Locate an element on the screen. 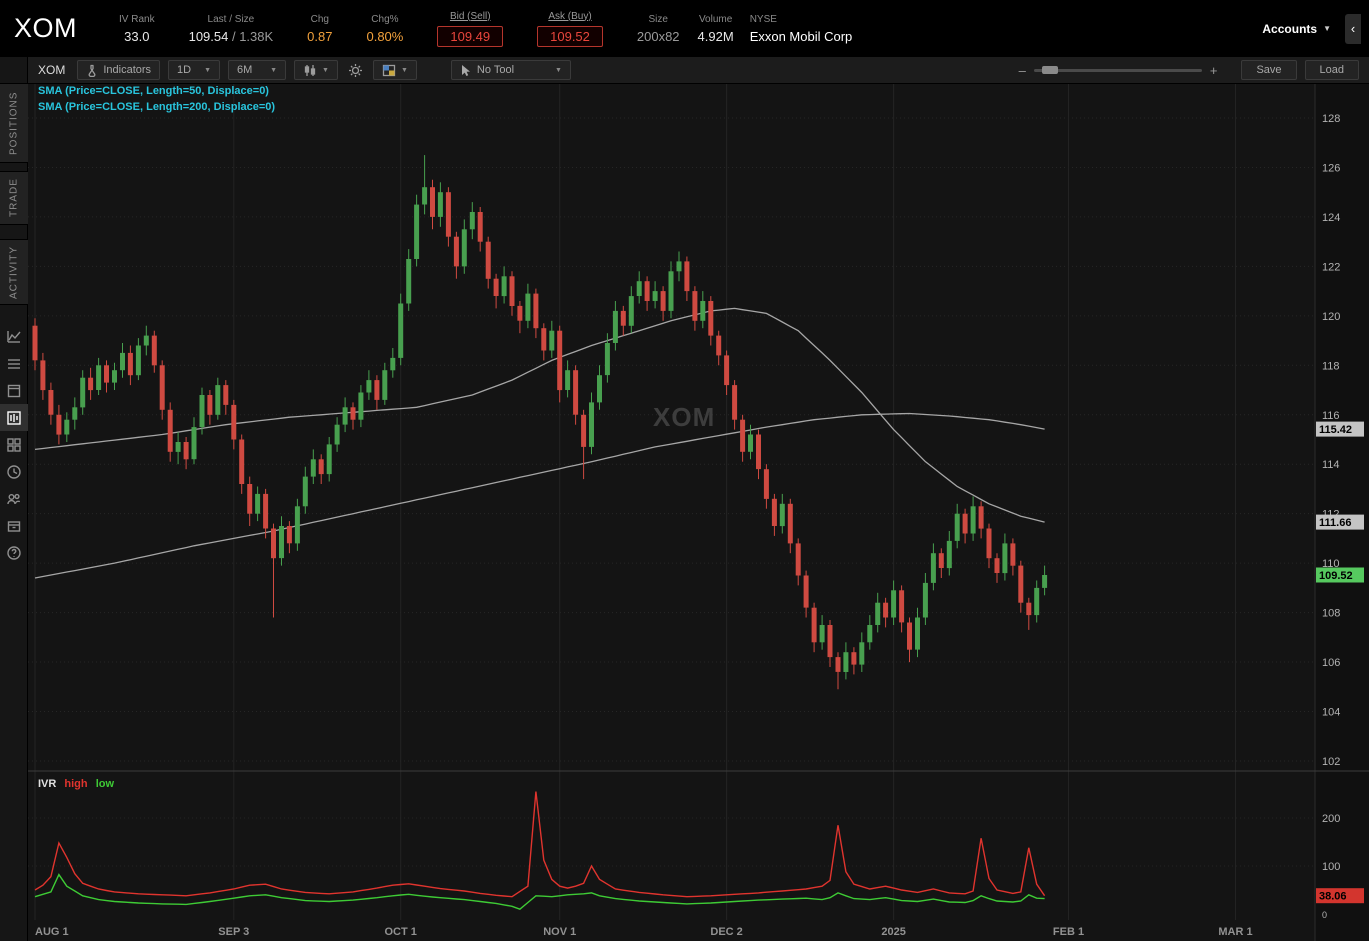 The height and width of the screenshot is (941, 1369). sidebar-tab-positions: POSITIONS is located at coordinates (14, 123).